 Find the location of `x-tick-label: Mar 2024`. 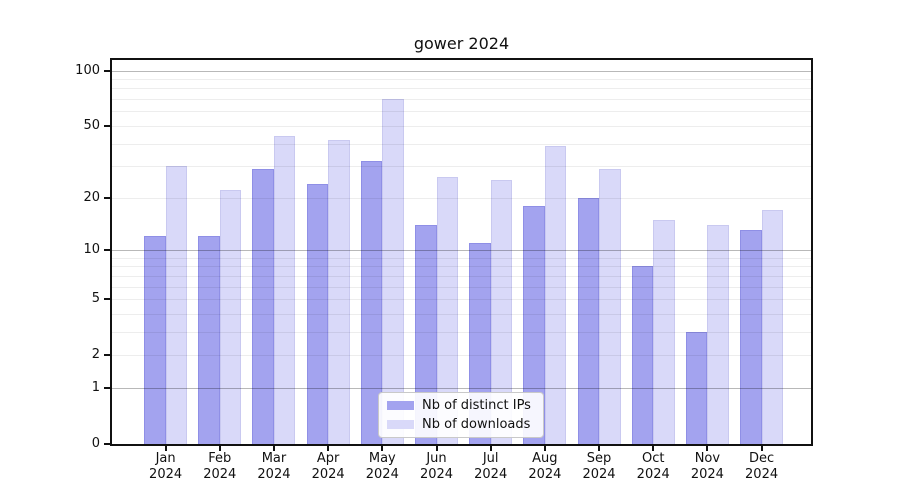

x-tick-label: Mar 2024 is located at coordinates (274, 466).